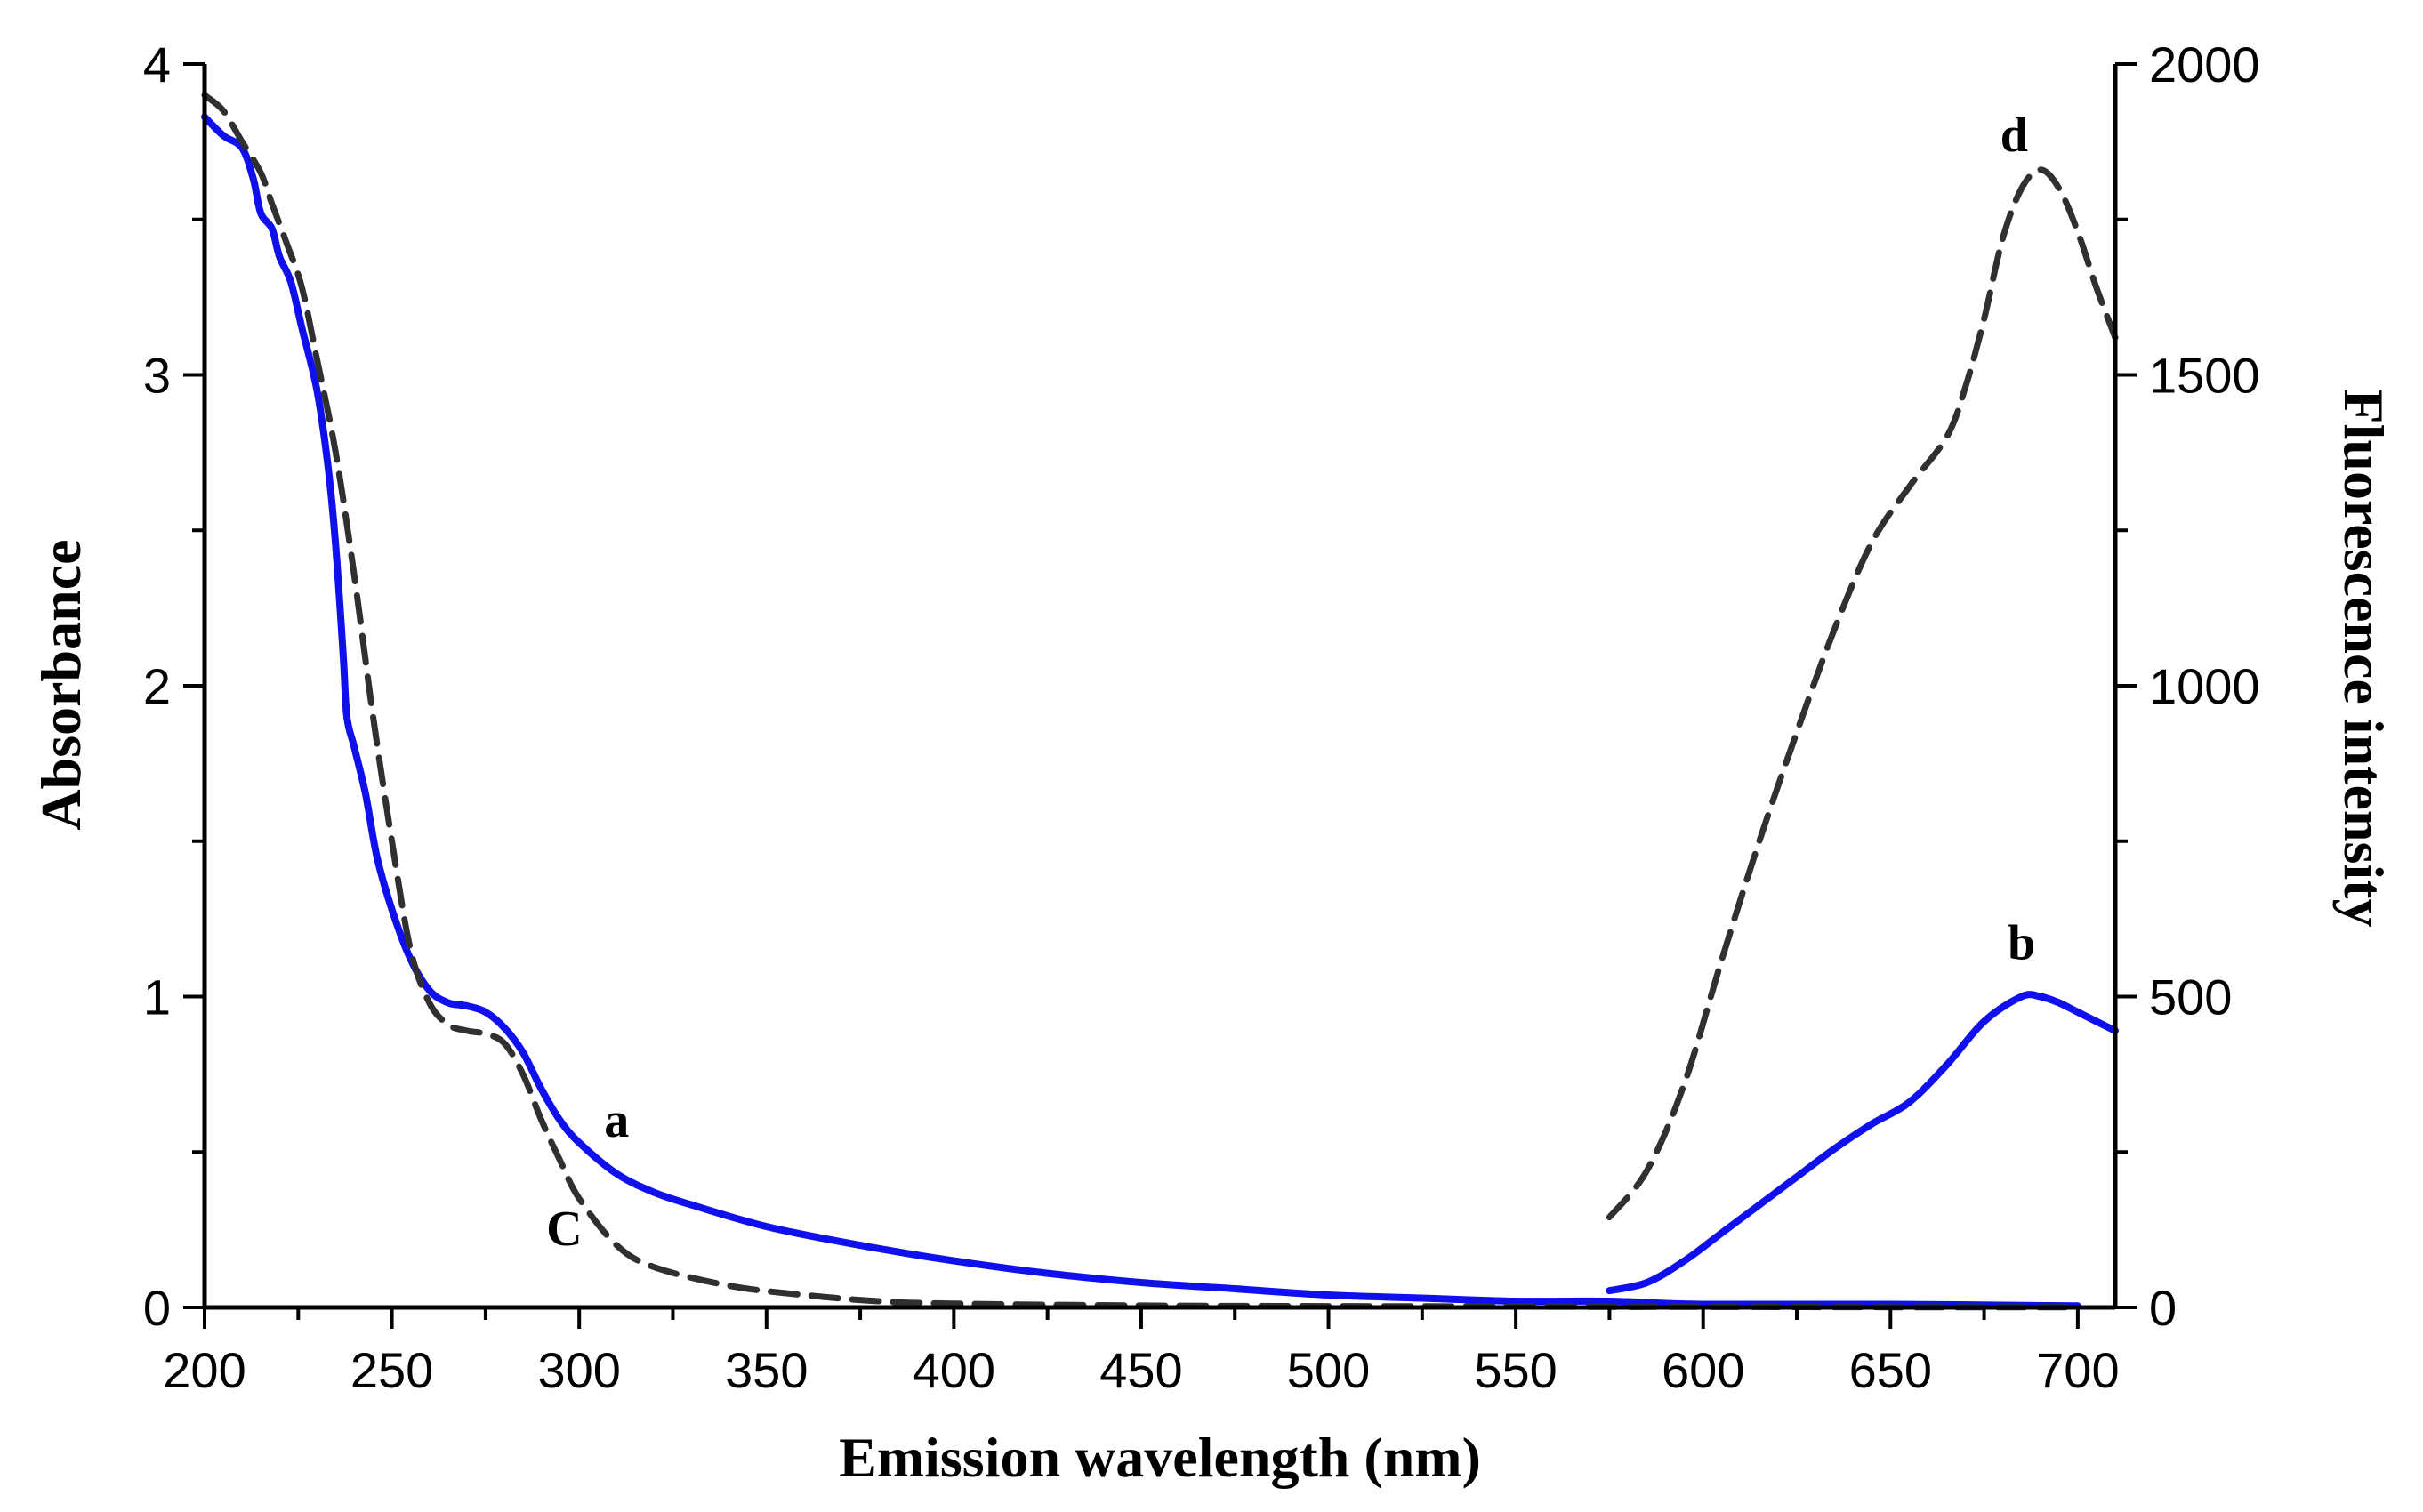 The height and width of the screenshot is (1512, 2423). Describe the element at coordinates (157, 997) in the screenshot. I see `y-left-tick-label: 1` at that location.